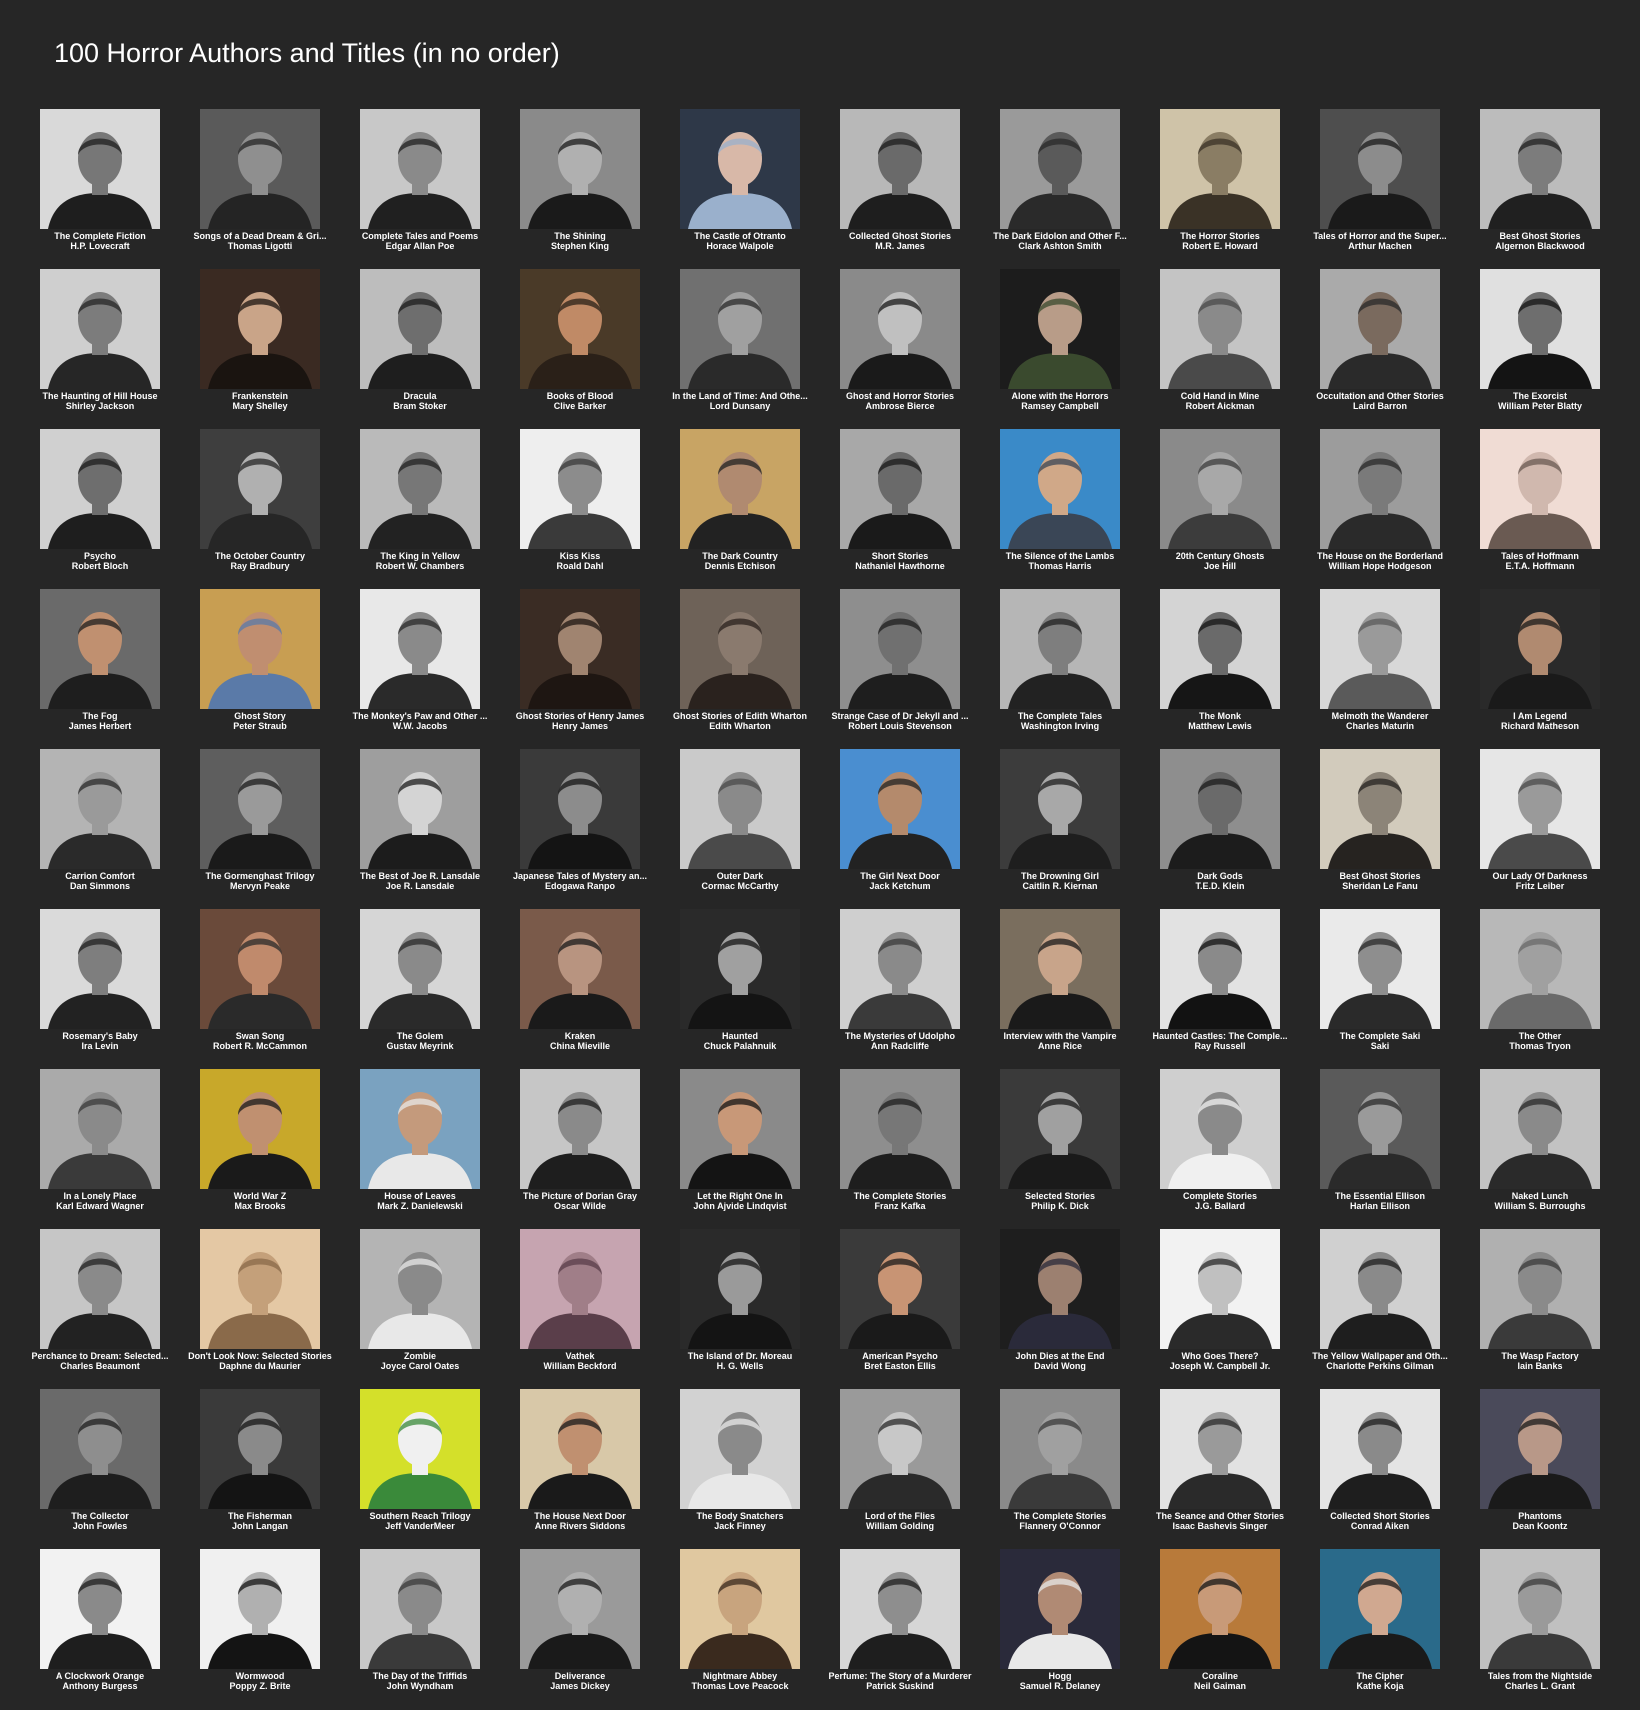 The height and width of the screenshot is (1710, 1640). I want to click on author-tile: Carrion Comfort Dan Simmons, so click(100, 829).